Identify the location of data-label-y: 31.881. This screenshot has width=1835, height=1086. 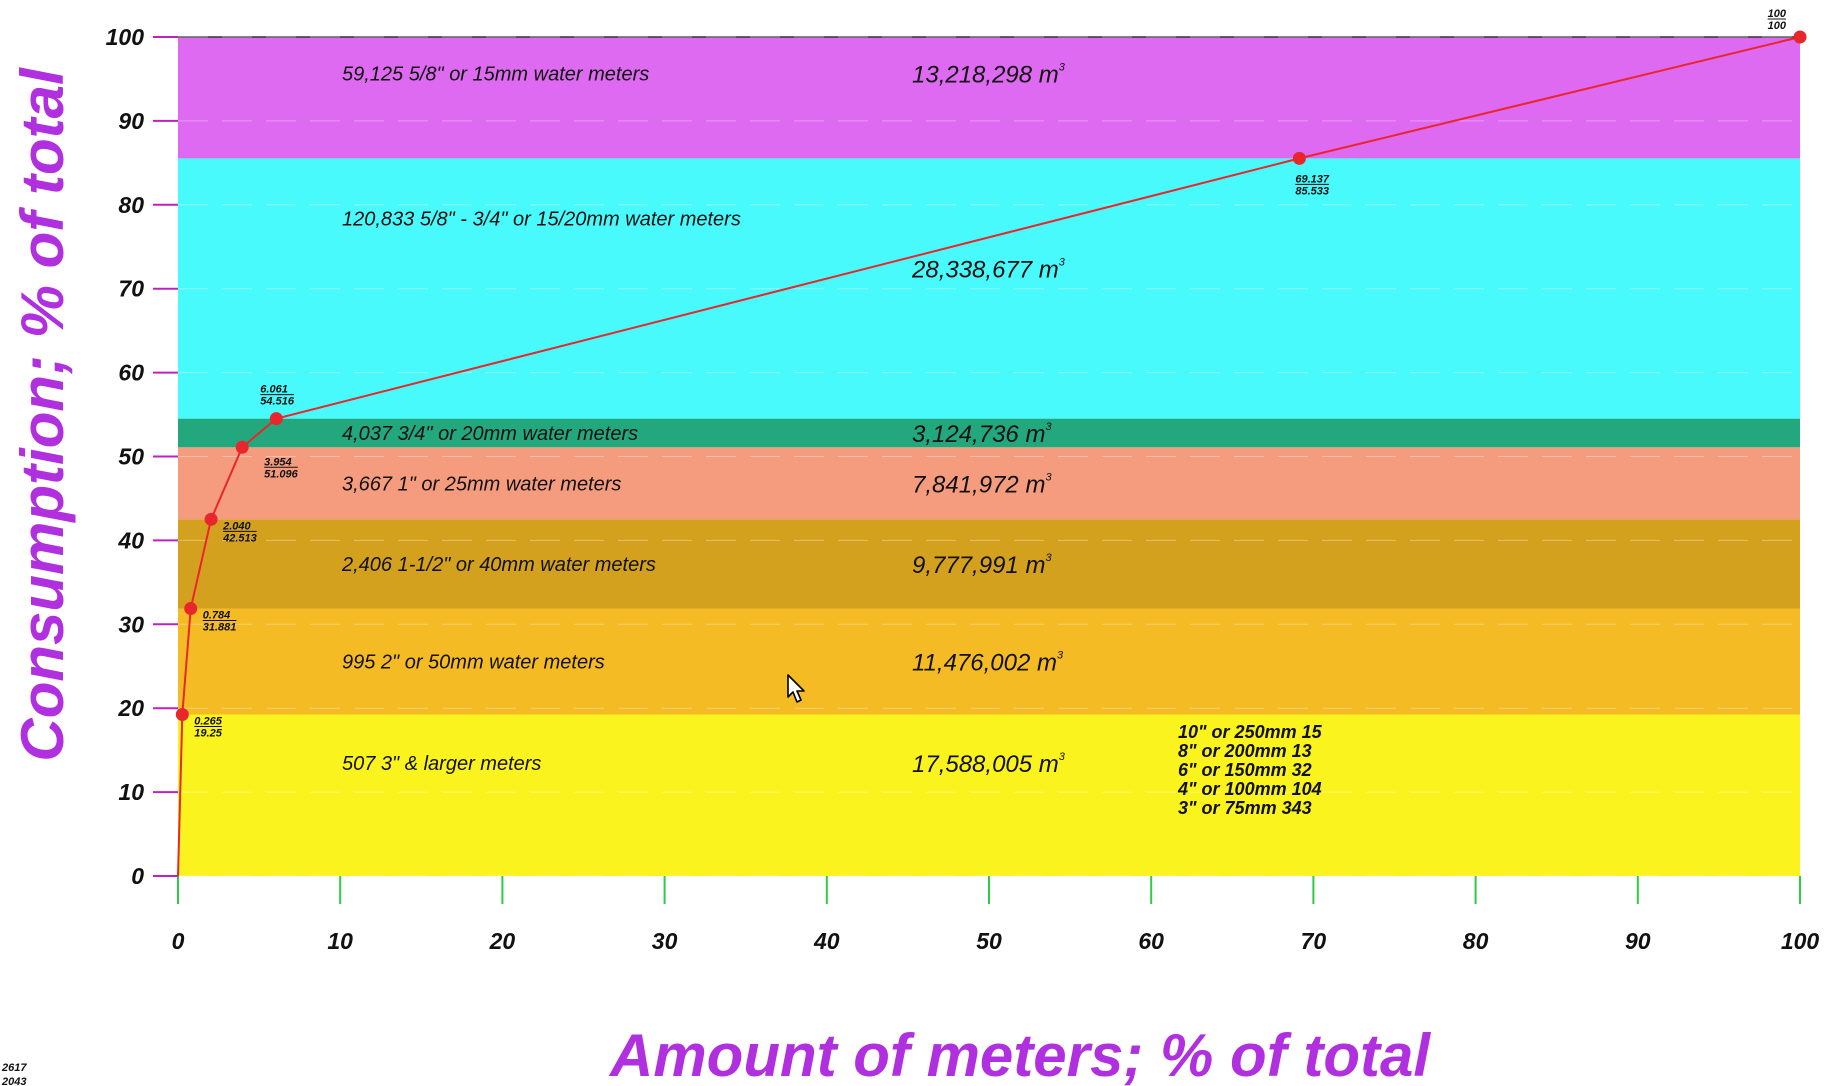
(220, 628).